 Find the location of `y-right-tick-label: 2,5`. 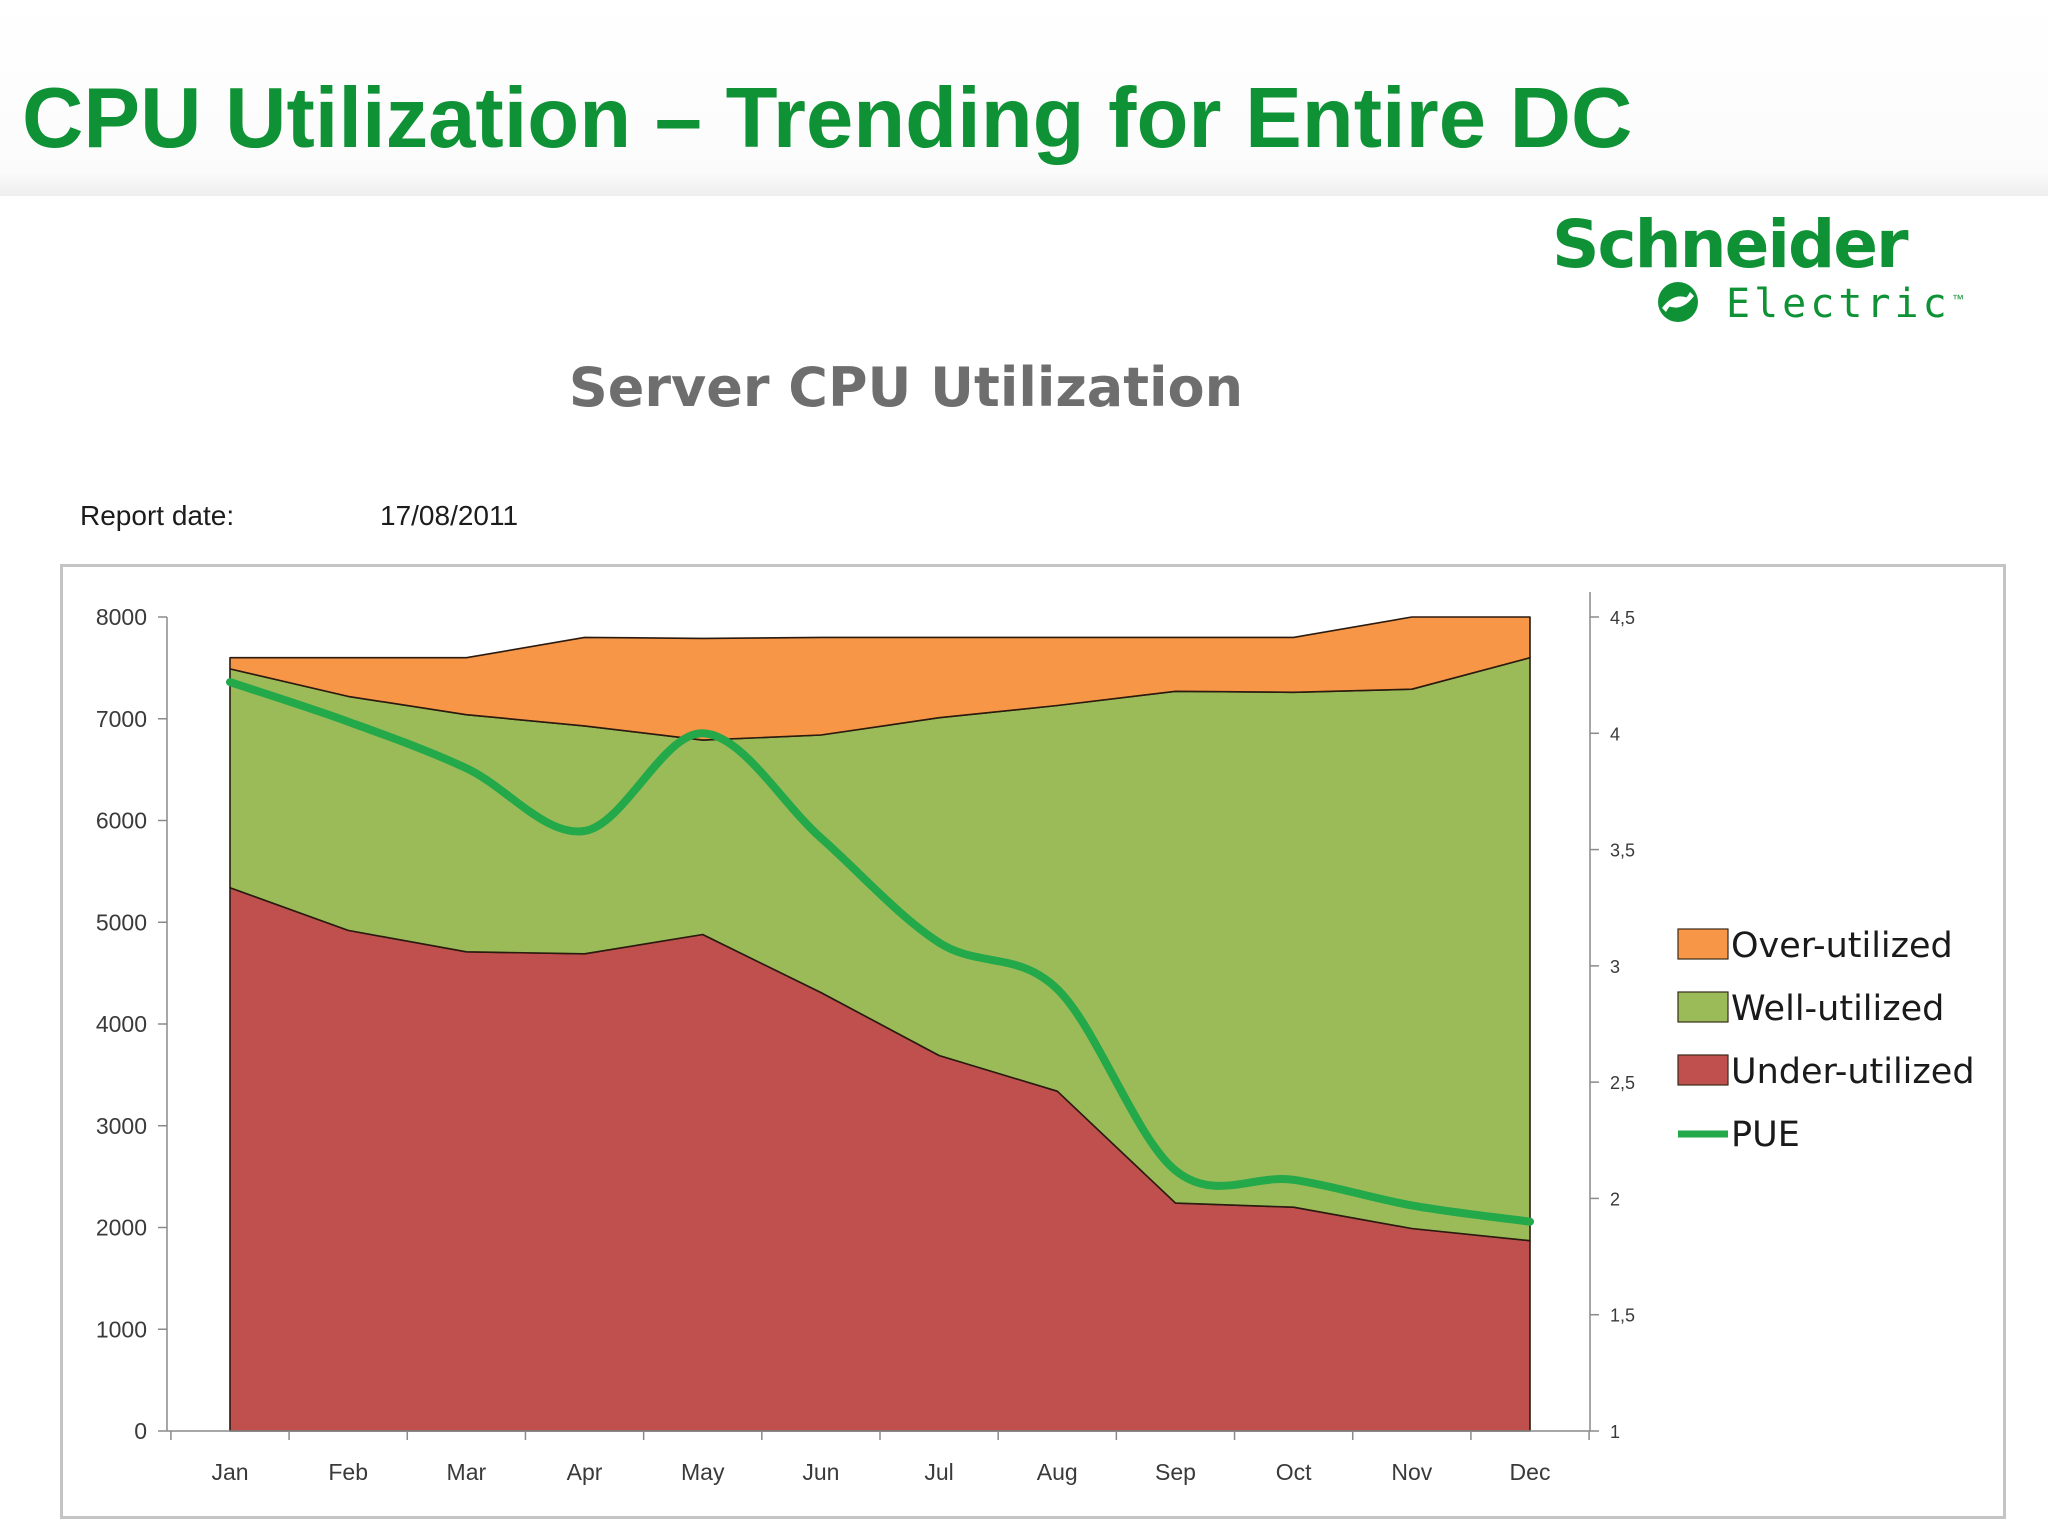

y-right-tick-label: 2,5 is located at coordinates (1622, 1083).